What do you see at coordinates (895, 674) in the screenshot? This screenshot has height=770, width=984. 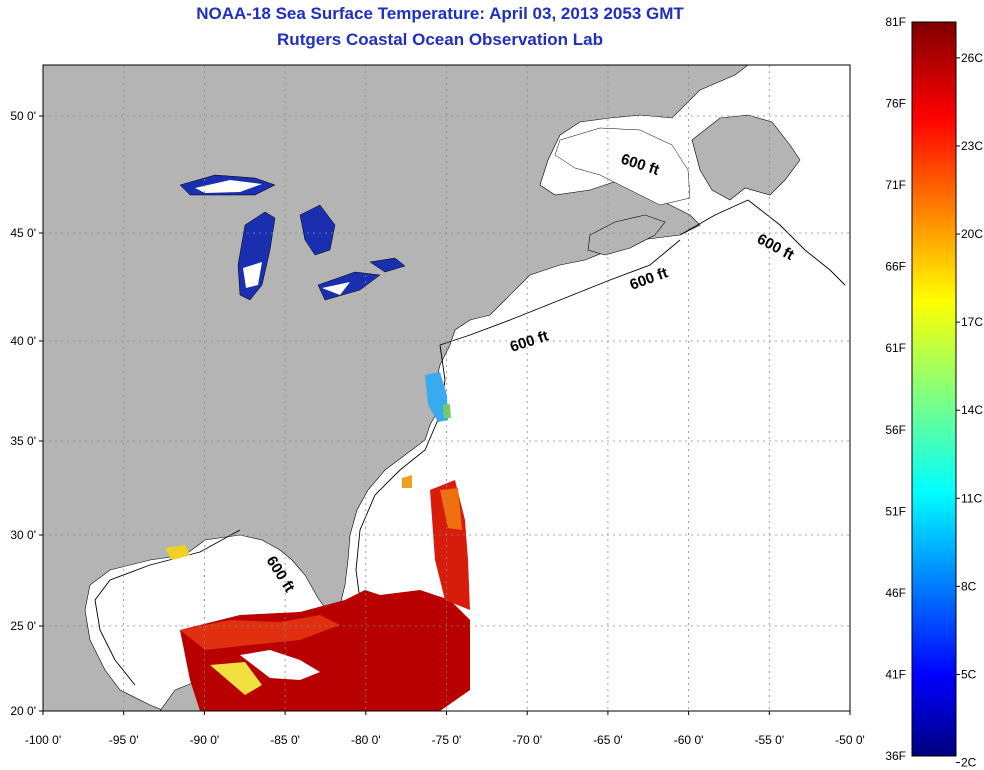 I see `colorbar-f-label: 41F` at bounding box center [895, 674].